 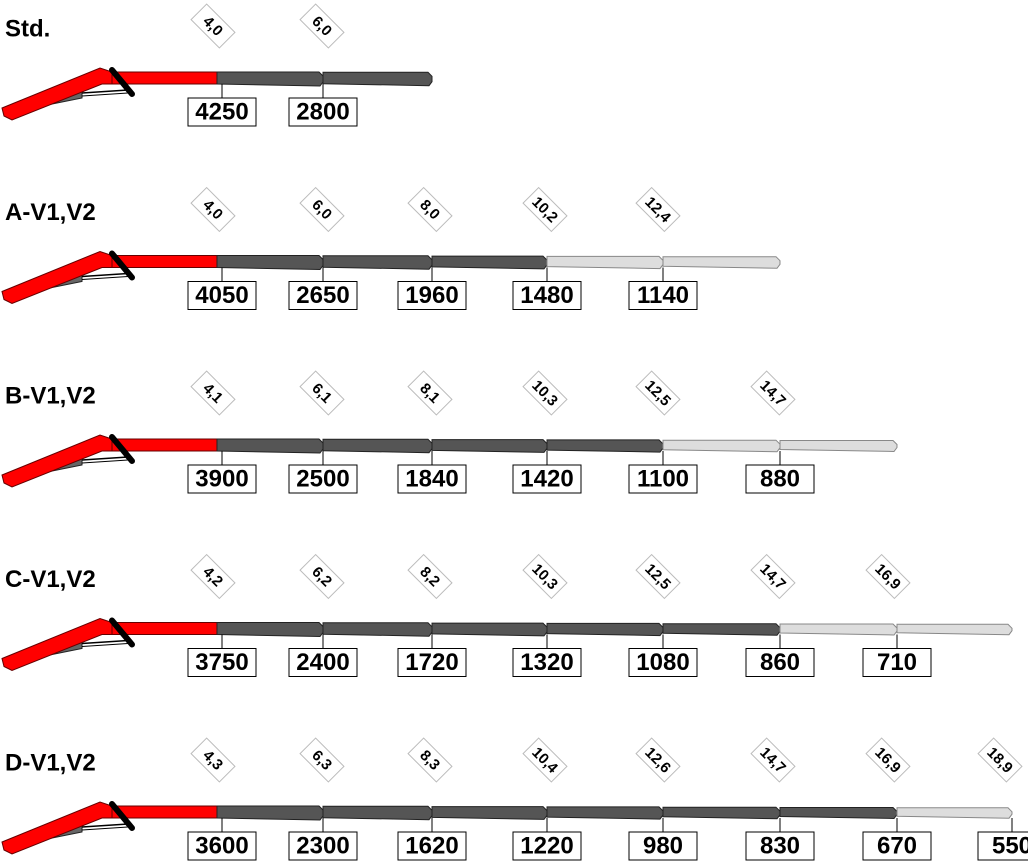 I want to click on reach: 10,3, so click(x=545, y=393).